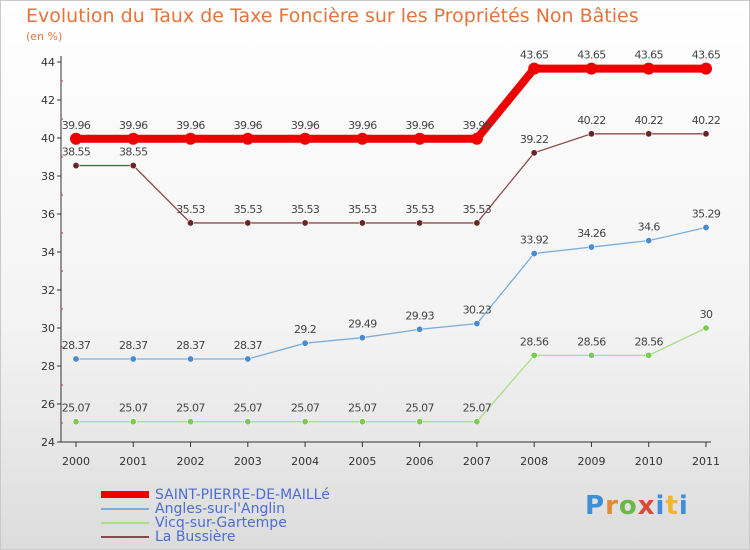 This screenshot has height=550, width=750. What do you see at coordinates (591, 233) in the screenshot?
I see `data-label: 34.26` at bounding box center [591, 233].